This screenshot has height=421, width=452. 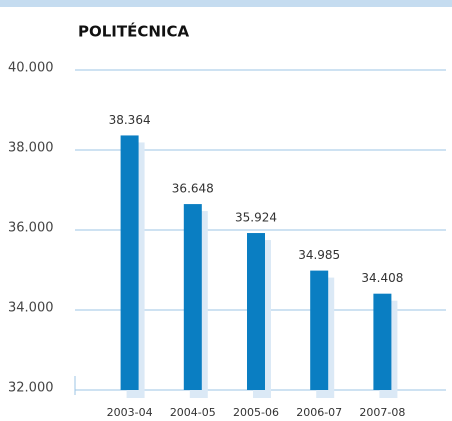 What do you see at coordinates (31, 228) in the screenshot?
I see `y-tick-label: 36.000` at bounding box center [31, 228].